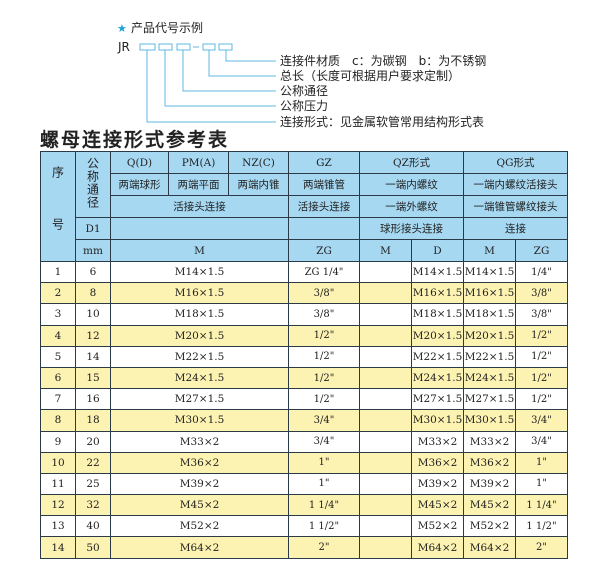 The image size is (600, 567). I want to click on header-type: Q(D), so click(139, 162).